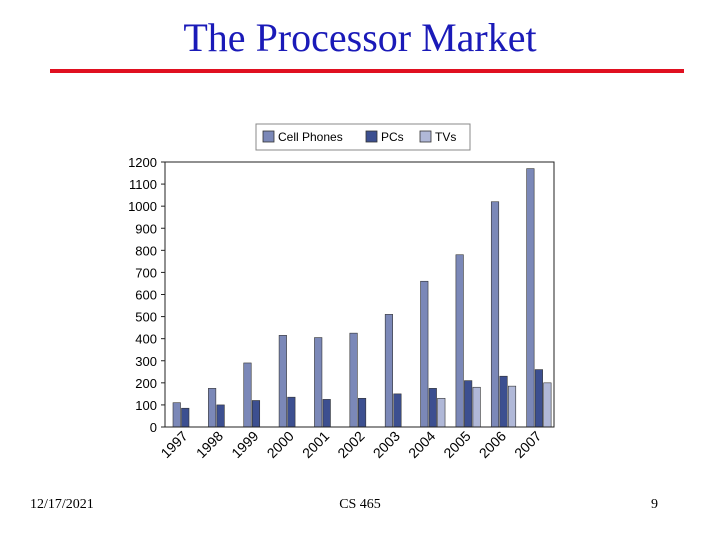  Describe the element at coordinates (146, 228) in the screenshot. I see `y-tick-label: 900` at that location.